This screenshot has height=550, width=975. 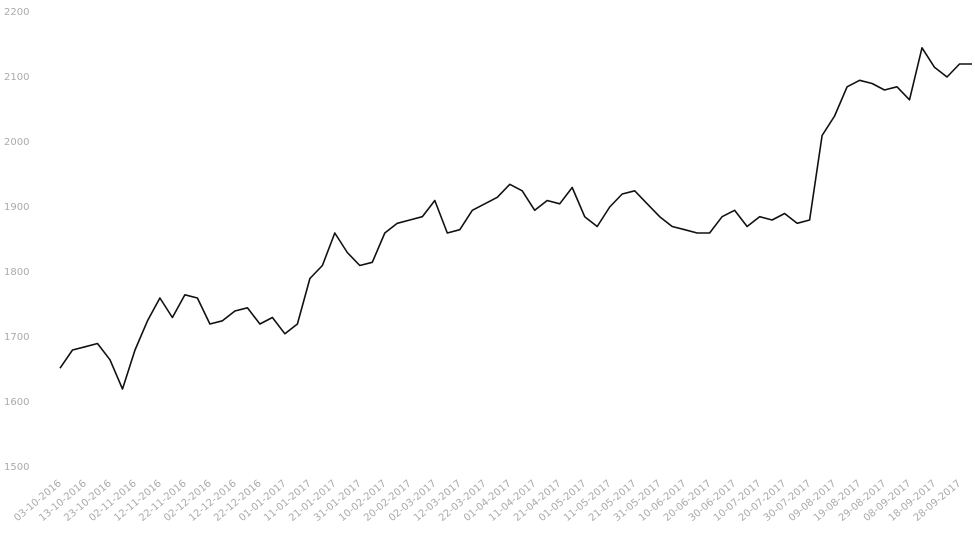 What do you see at coordinates (16, 337) in the screenshot?
I see `y-tick-label: 1700` at bounding box center [16, 337].